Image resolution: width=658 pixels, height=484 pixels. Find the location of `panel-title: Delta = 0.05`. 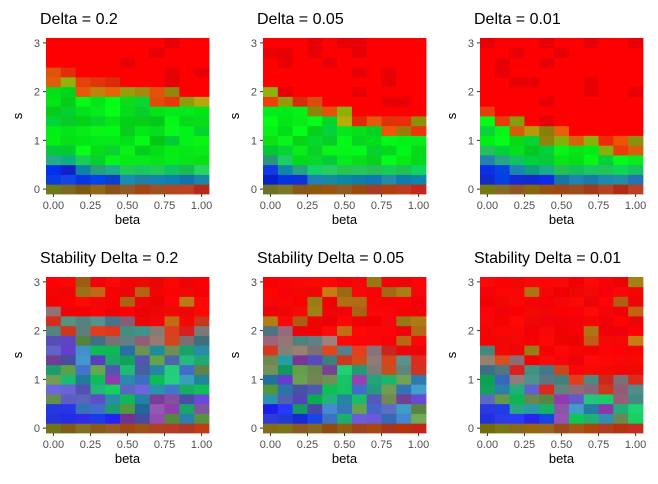

panel-title: Delta = 0.05 is located at coordinates (300, 19).